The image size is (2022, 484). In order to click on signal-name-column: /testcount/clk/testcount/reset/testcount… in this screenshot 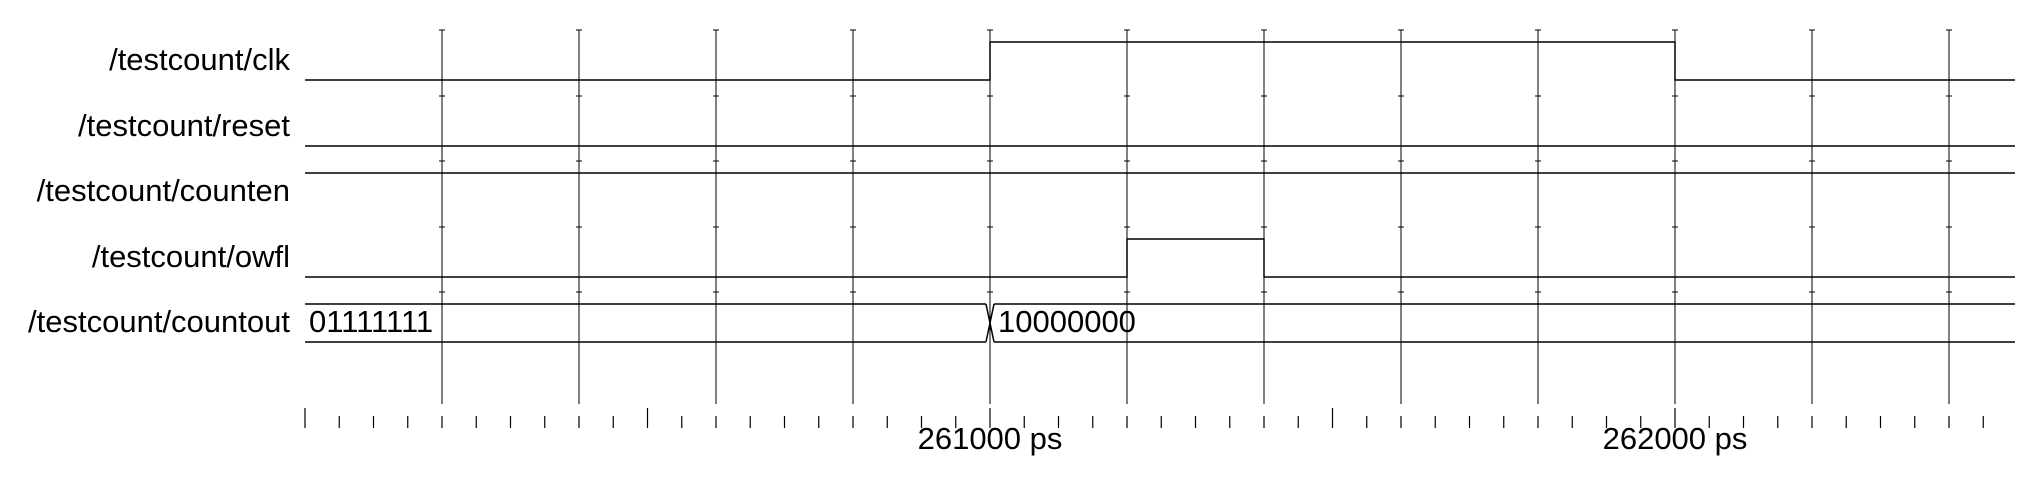, I will do `click(159, 190)`.